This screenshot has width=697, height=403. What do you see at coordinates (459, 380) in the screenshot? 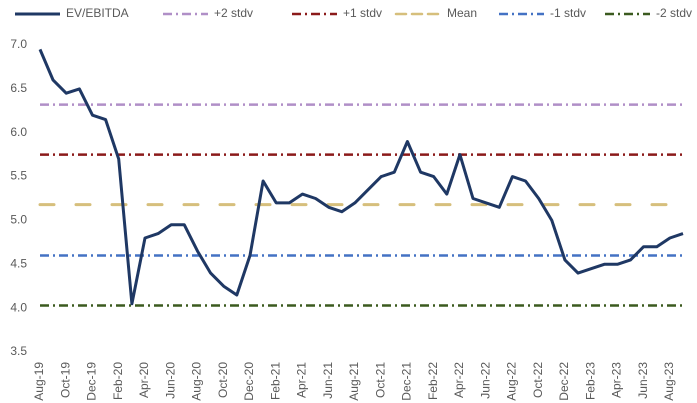
I see `x-tick-label: Apr-22` at bounding box center [459, 380].